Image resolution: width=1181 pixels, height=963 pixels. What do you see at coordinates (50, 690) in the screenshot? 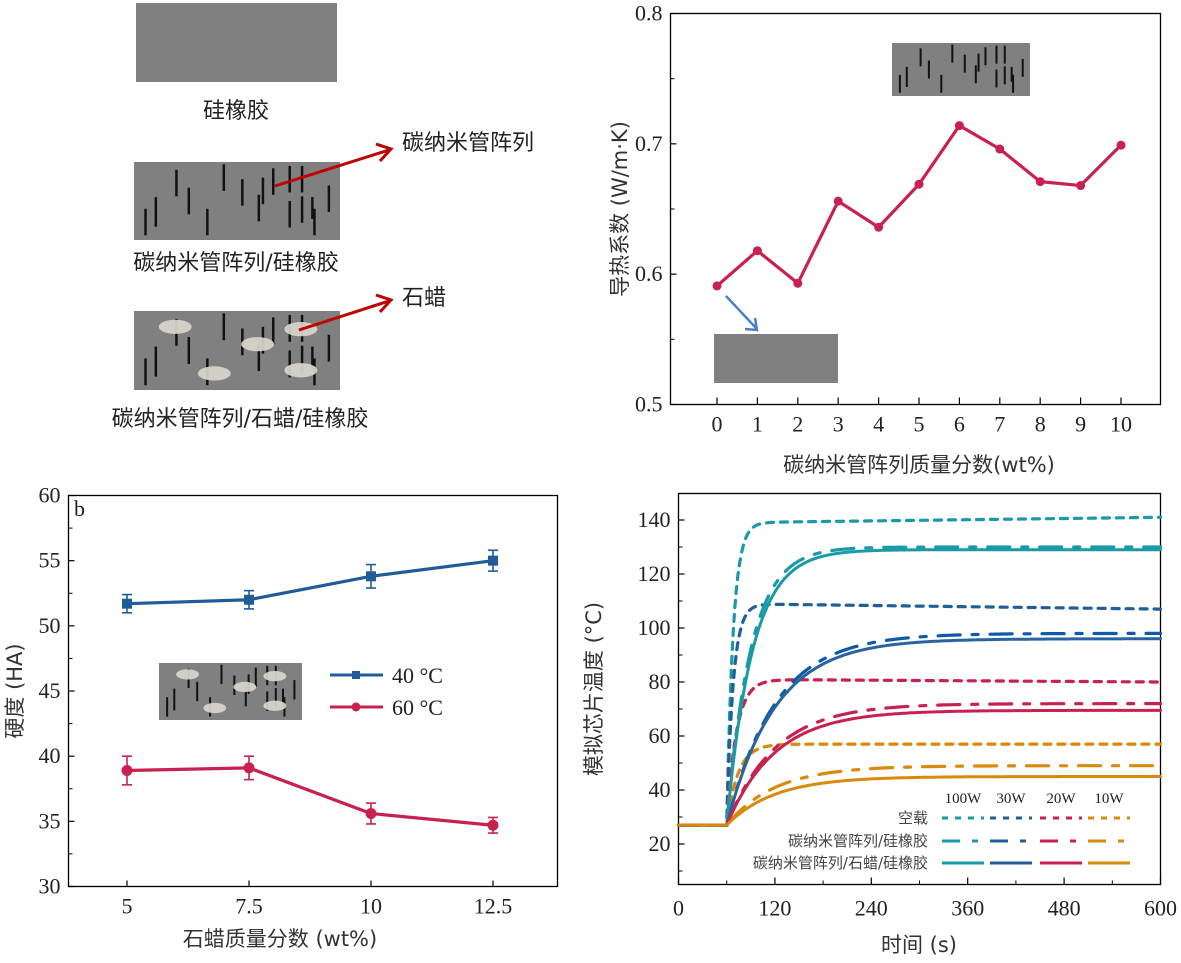
I see `y-tick-label: 45` at bounding box center [50, 690].